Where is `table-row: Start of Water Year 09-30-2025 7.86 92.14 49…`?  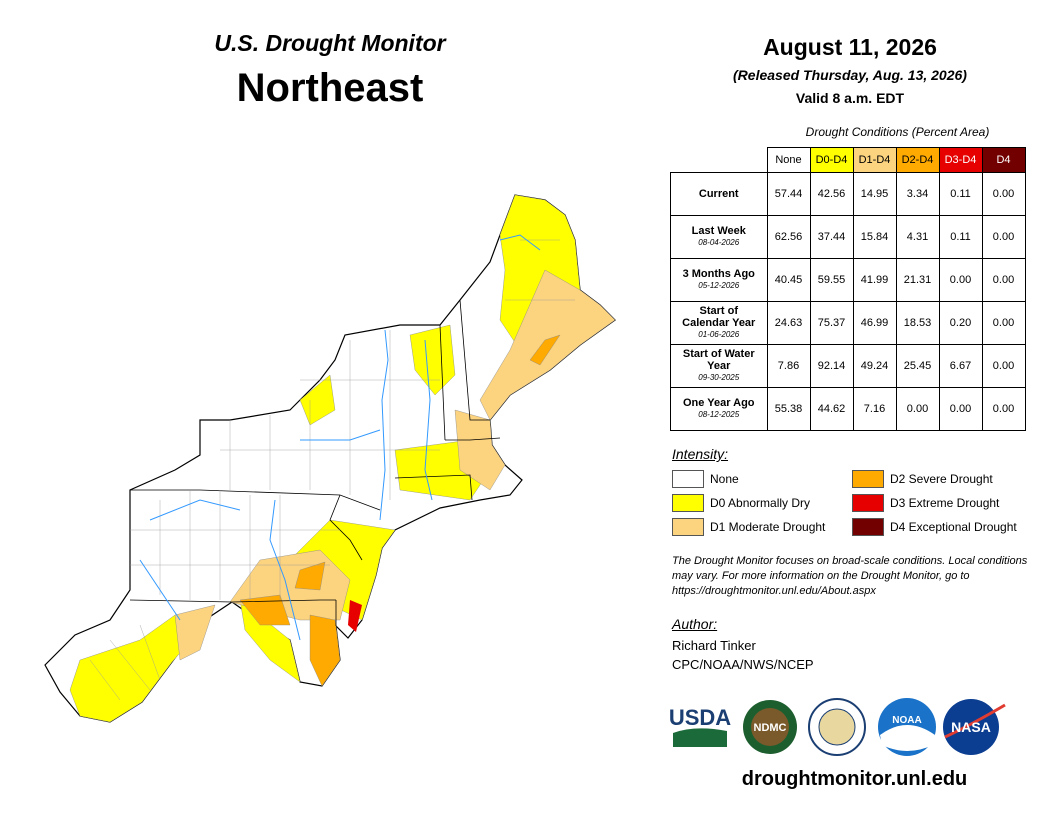 table-row: Start of Water Year 09-30-2025 7.86 92.14 49… is located at coordinates (848, 366).